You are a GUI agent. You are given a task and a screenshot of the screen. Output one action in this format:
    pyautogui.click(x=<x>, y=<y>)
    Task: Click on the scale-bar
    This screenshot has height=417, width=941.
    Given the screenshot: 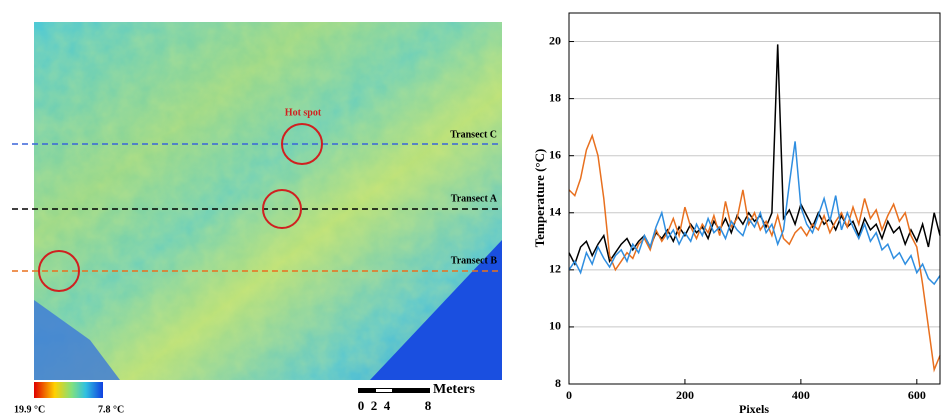 What is the action you would take?
    pyautogui.click(x=394, y=390)
    